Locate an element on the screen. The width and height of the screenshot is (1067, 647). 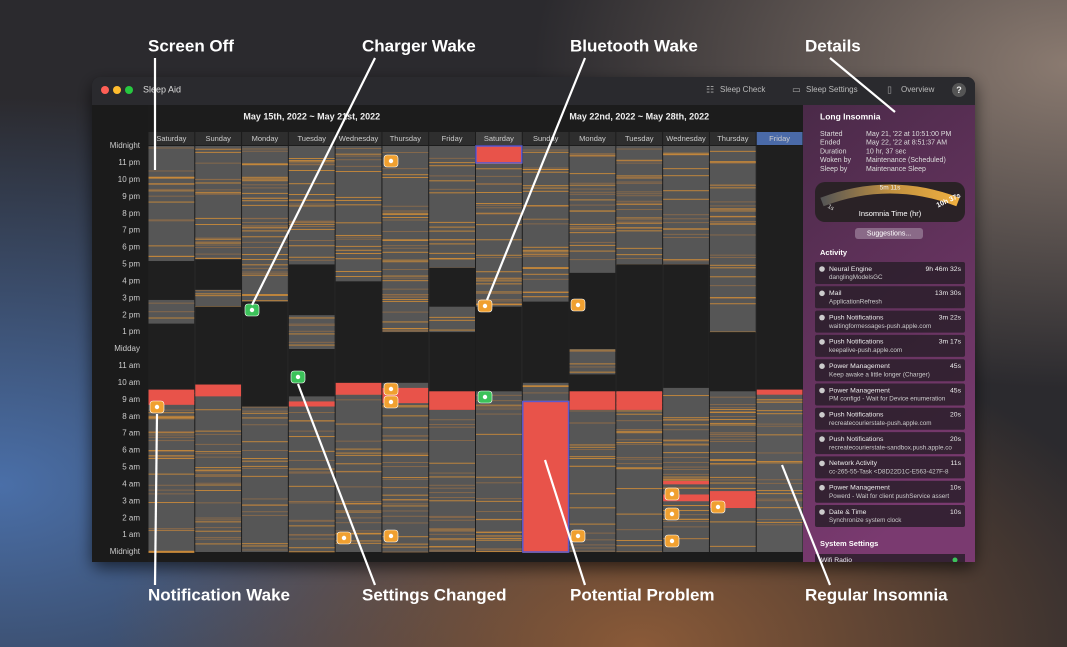
toolbar-icon: ☷ is located at coordinates (710, 89).